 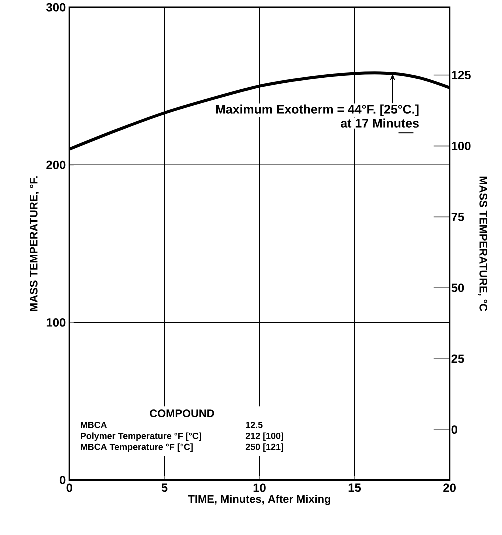 I want to click on x-tick-label: 10, so click(x=260, y=488).